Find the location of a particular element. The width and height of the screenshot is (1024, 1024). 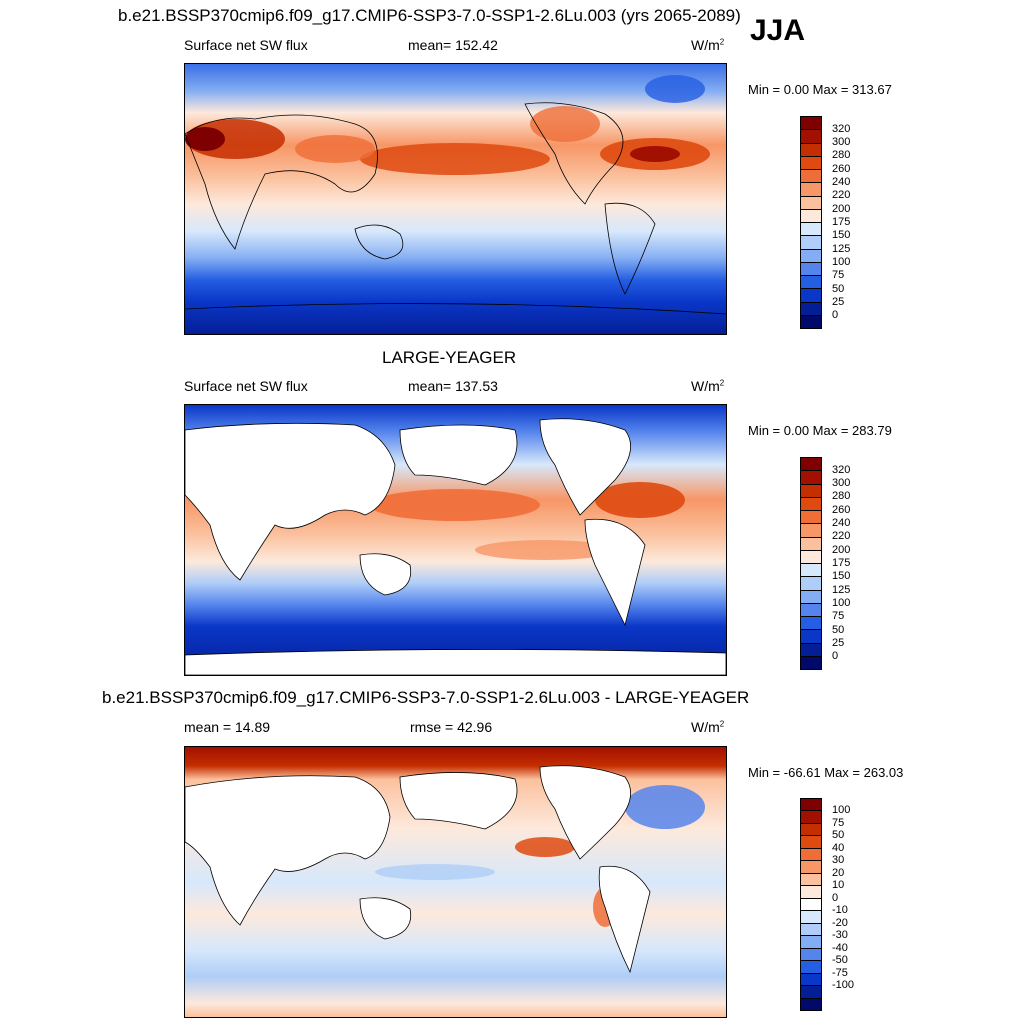

colorbar-tick-label: -75 is located at coordinates (840, 972).